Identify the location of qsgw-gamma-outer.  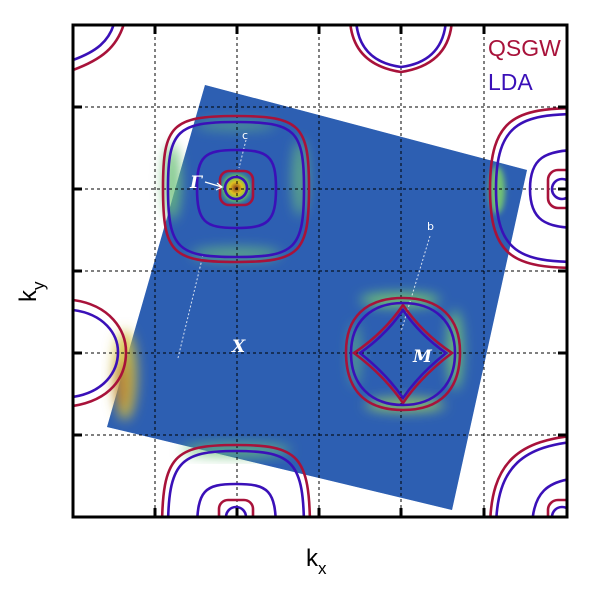
(236, 189).